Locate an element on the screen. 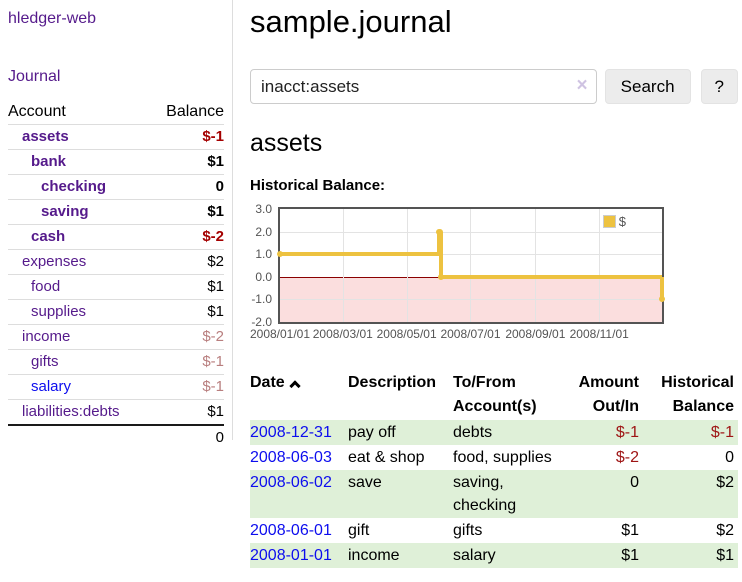 Image resolution: width=742 pixels, height=582 pixels. register-description-cell: gift is located at coordinates (359, 530).